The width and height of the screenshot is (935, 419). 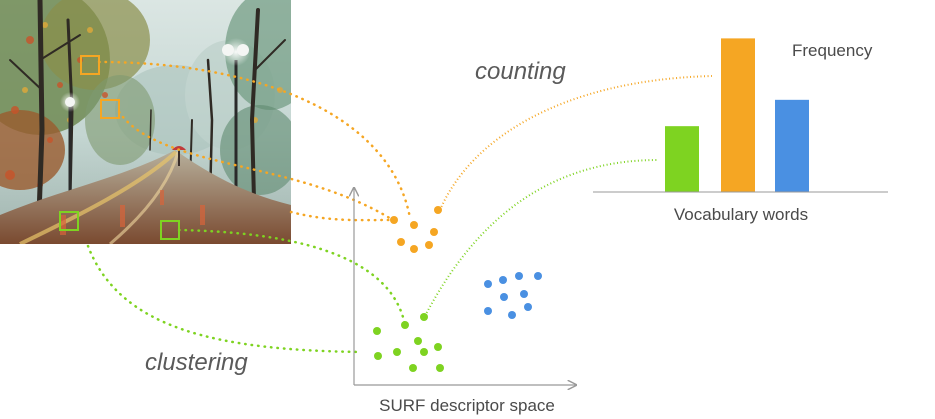 I want to click on counting-label: counting, so click(x=520, y=71).